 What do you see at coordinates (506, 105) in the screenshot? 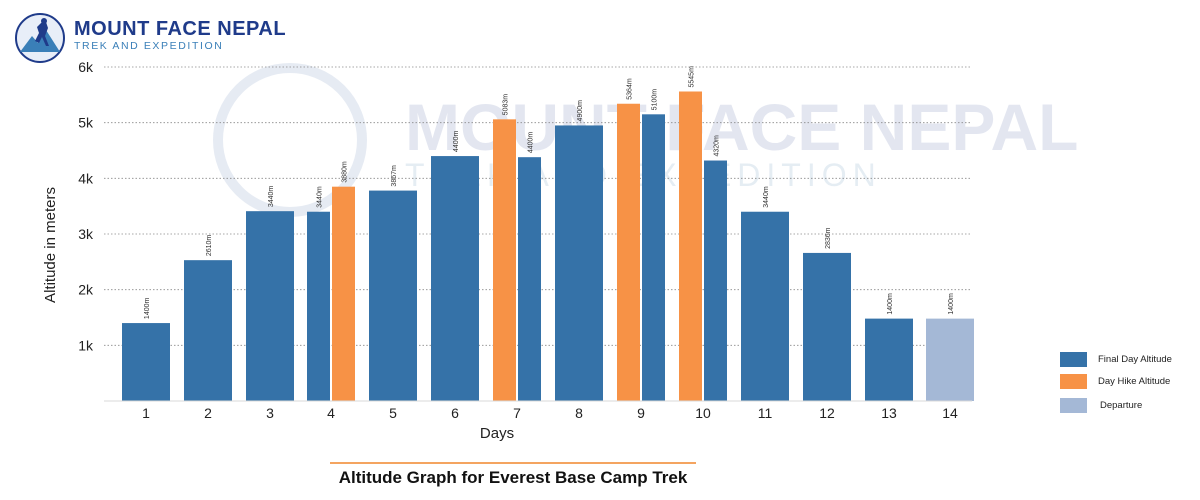
I see `bar-value-label: 5083m` at bounding box center [506, 105].